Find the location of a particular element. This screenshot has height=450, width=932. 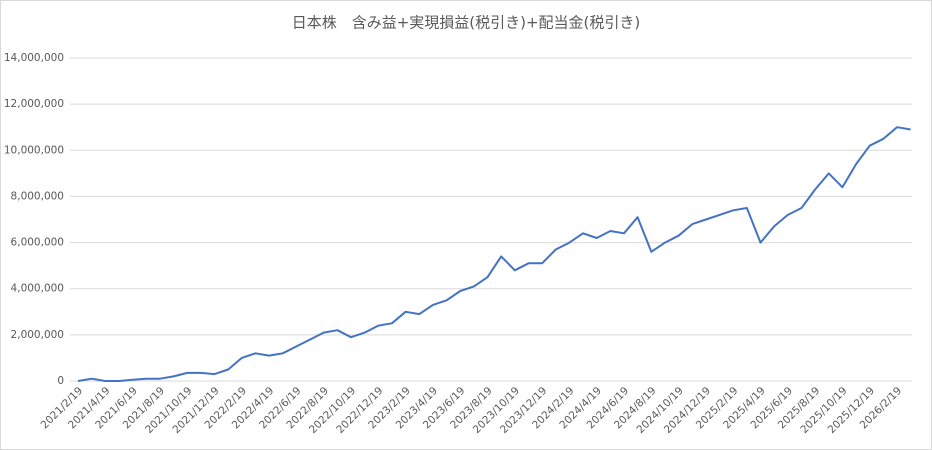

y-tick-label: 10,000,000 is located at coordinates (34, 150).